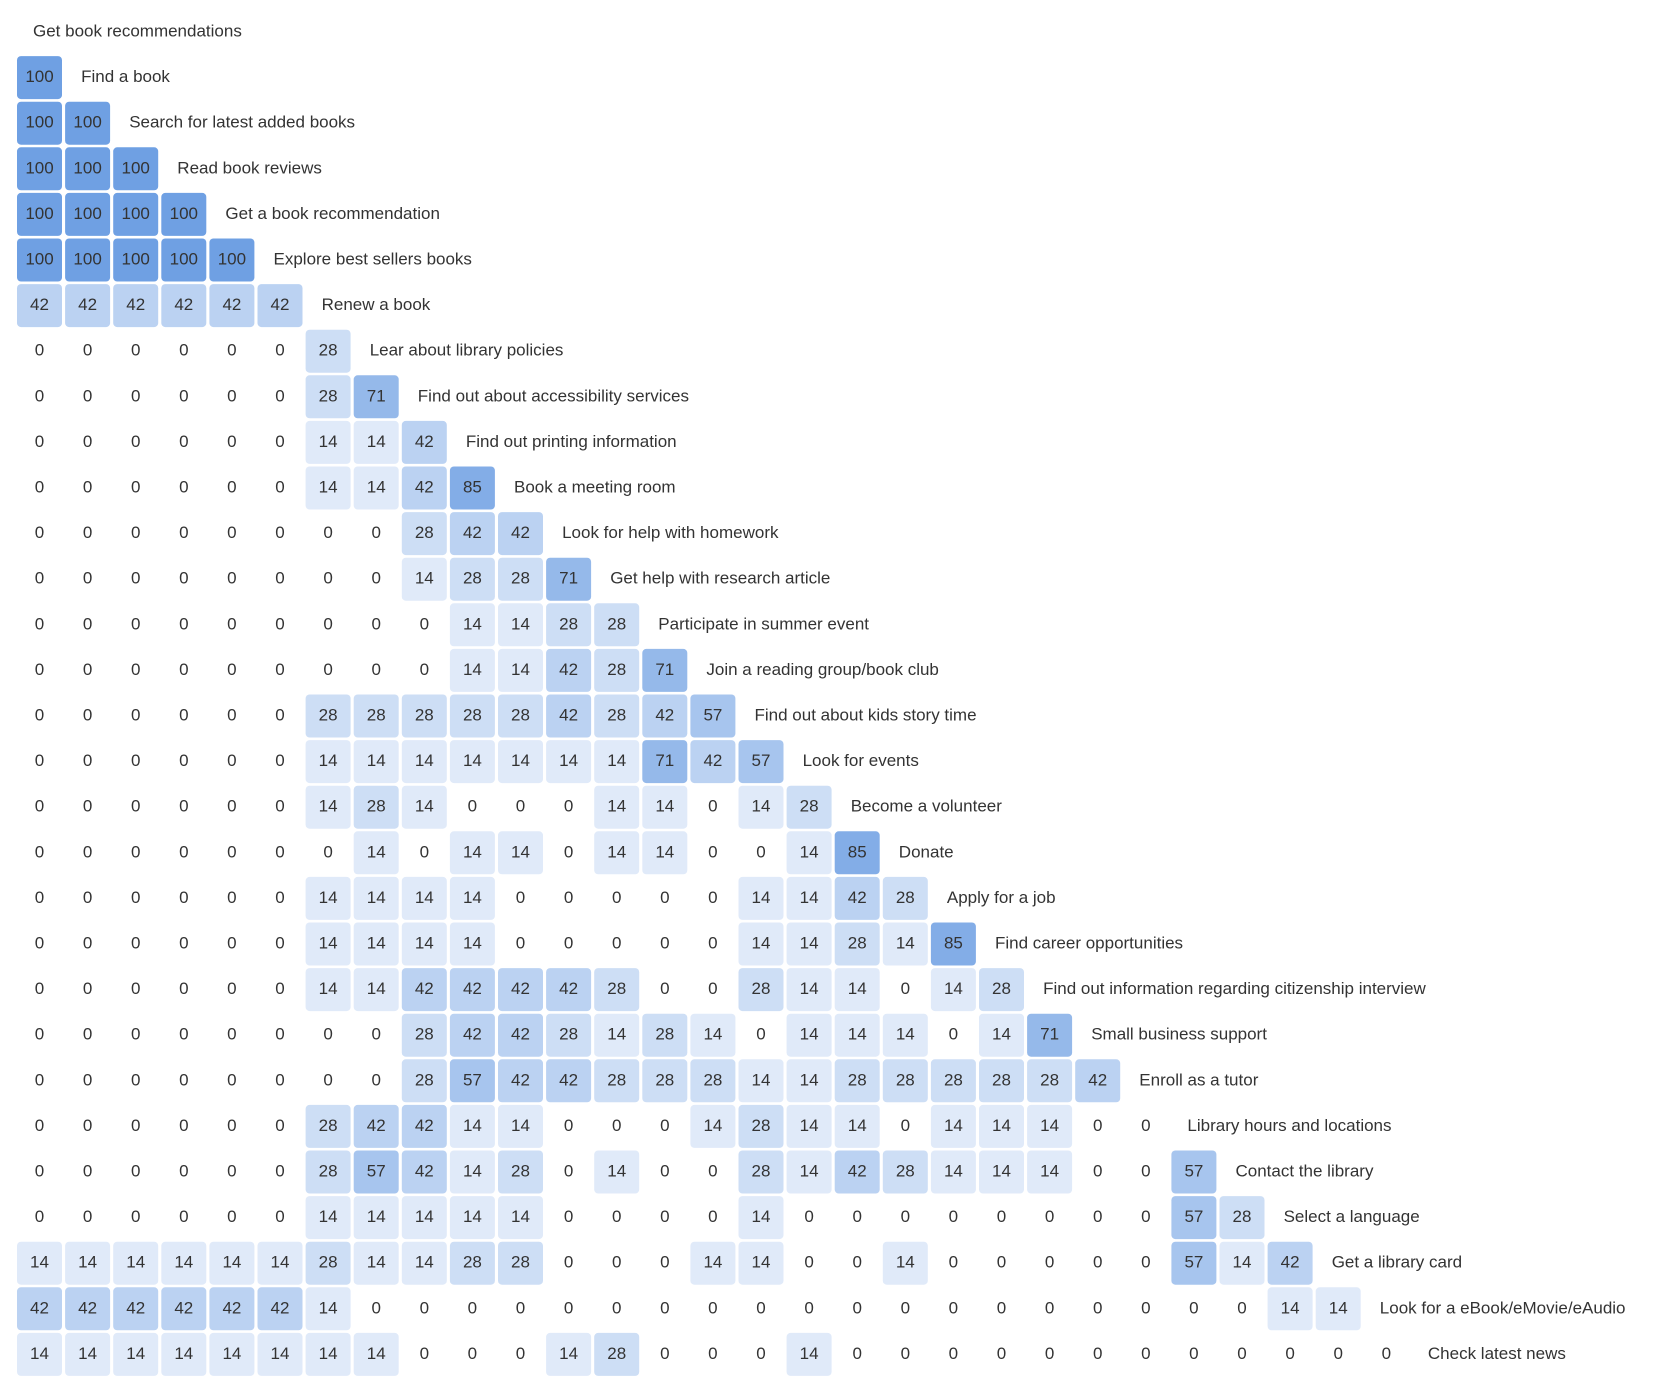 This screenshot has height=1386, width=1668. Describe the element at coordinates (376, 1170) in the screenshot. I see `cell-value: 57` at that location.